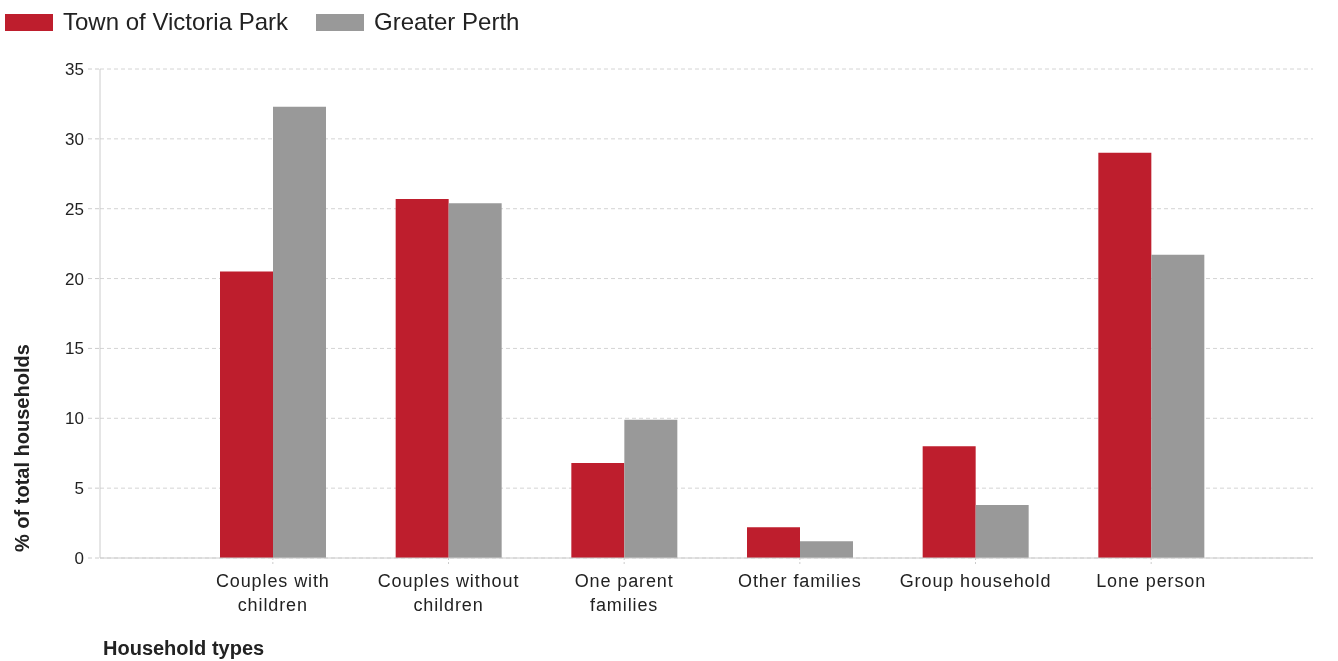 The image size is (1338, 661). Describe the element at coordinates (800, 581) in the screenshot. I see `x-tick-label: Other families` at that location.